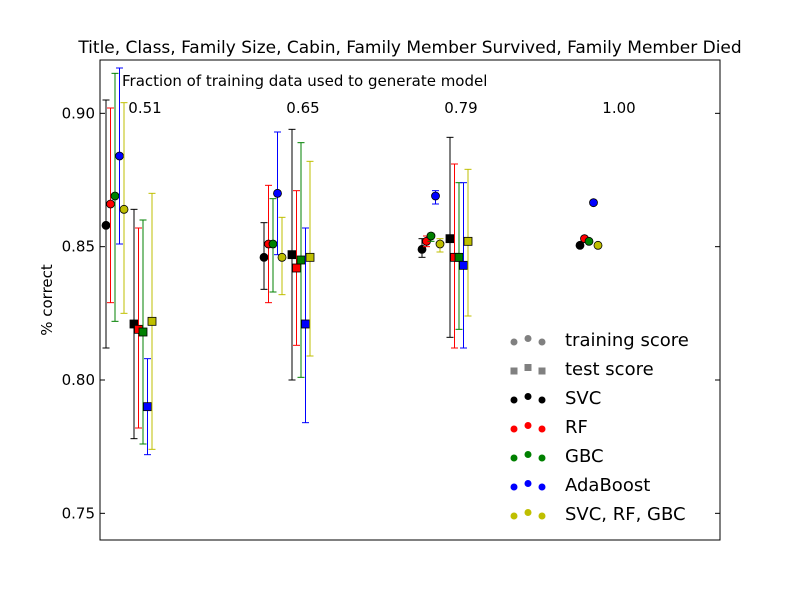 The width and height of the screenshot is (800, 600). Describe the element at coordinates (78, 113) in the screenshot. I see `y-tick-label: 0.90` at that location.